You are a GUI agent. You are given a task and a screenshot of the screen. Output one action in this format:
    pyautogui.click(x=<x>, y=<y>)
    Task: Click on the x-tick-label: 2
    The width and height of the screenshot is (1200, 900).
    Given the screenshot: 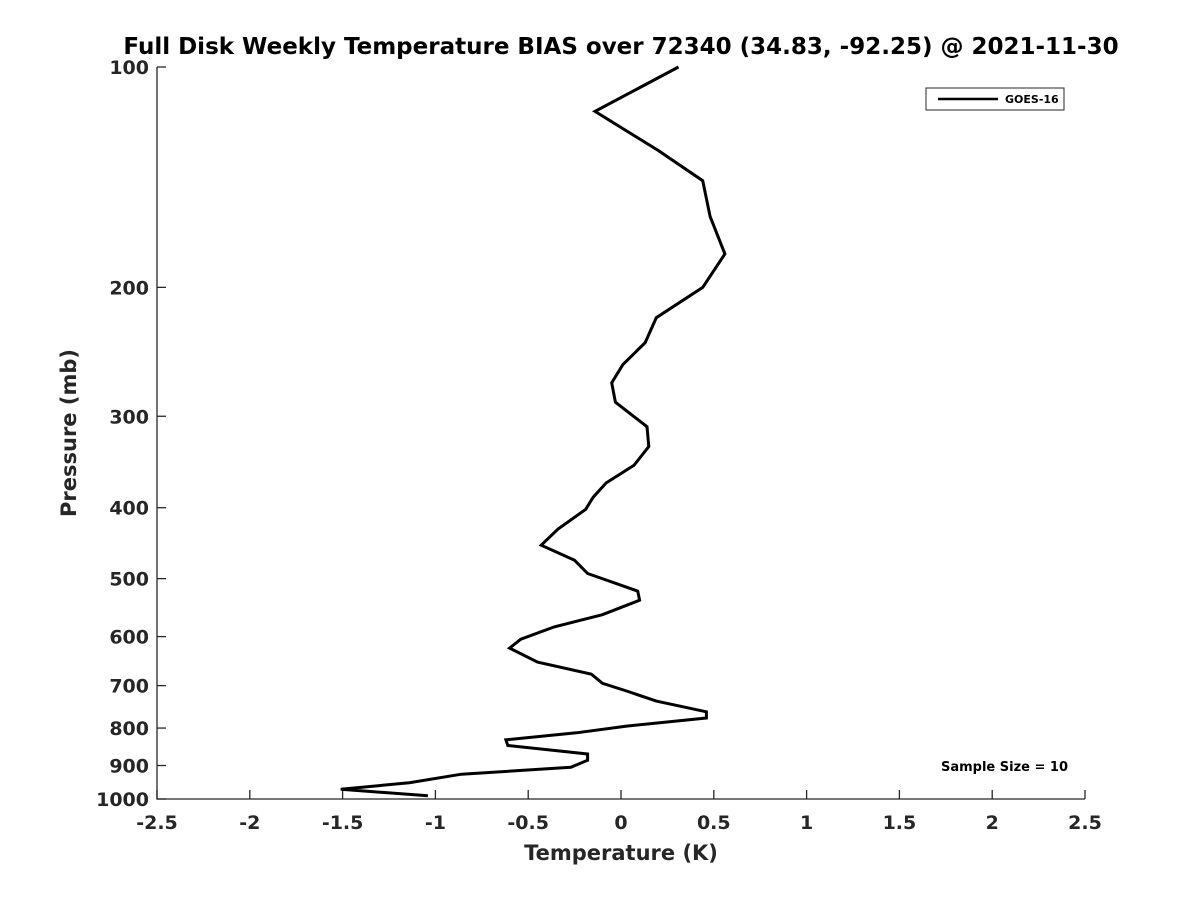 What is the action you would take?
    pyautogui.click(x=992, y=823)
    